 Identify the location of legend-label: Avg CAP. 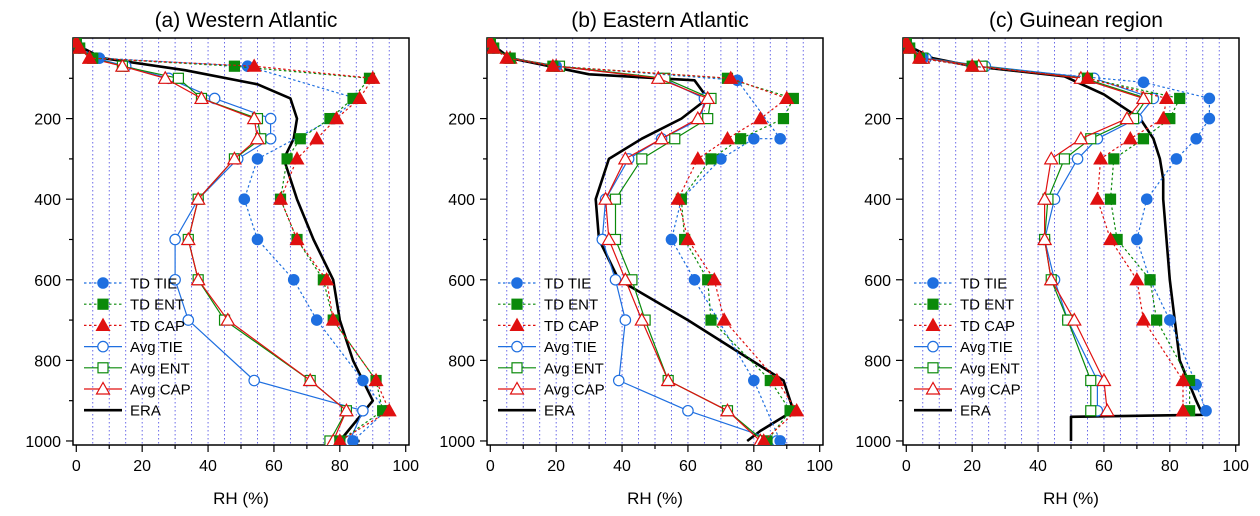
(574, 390).